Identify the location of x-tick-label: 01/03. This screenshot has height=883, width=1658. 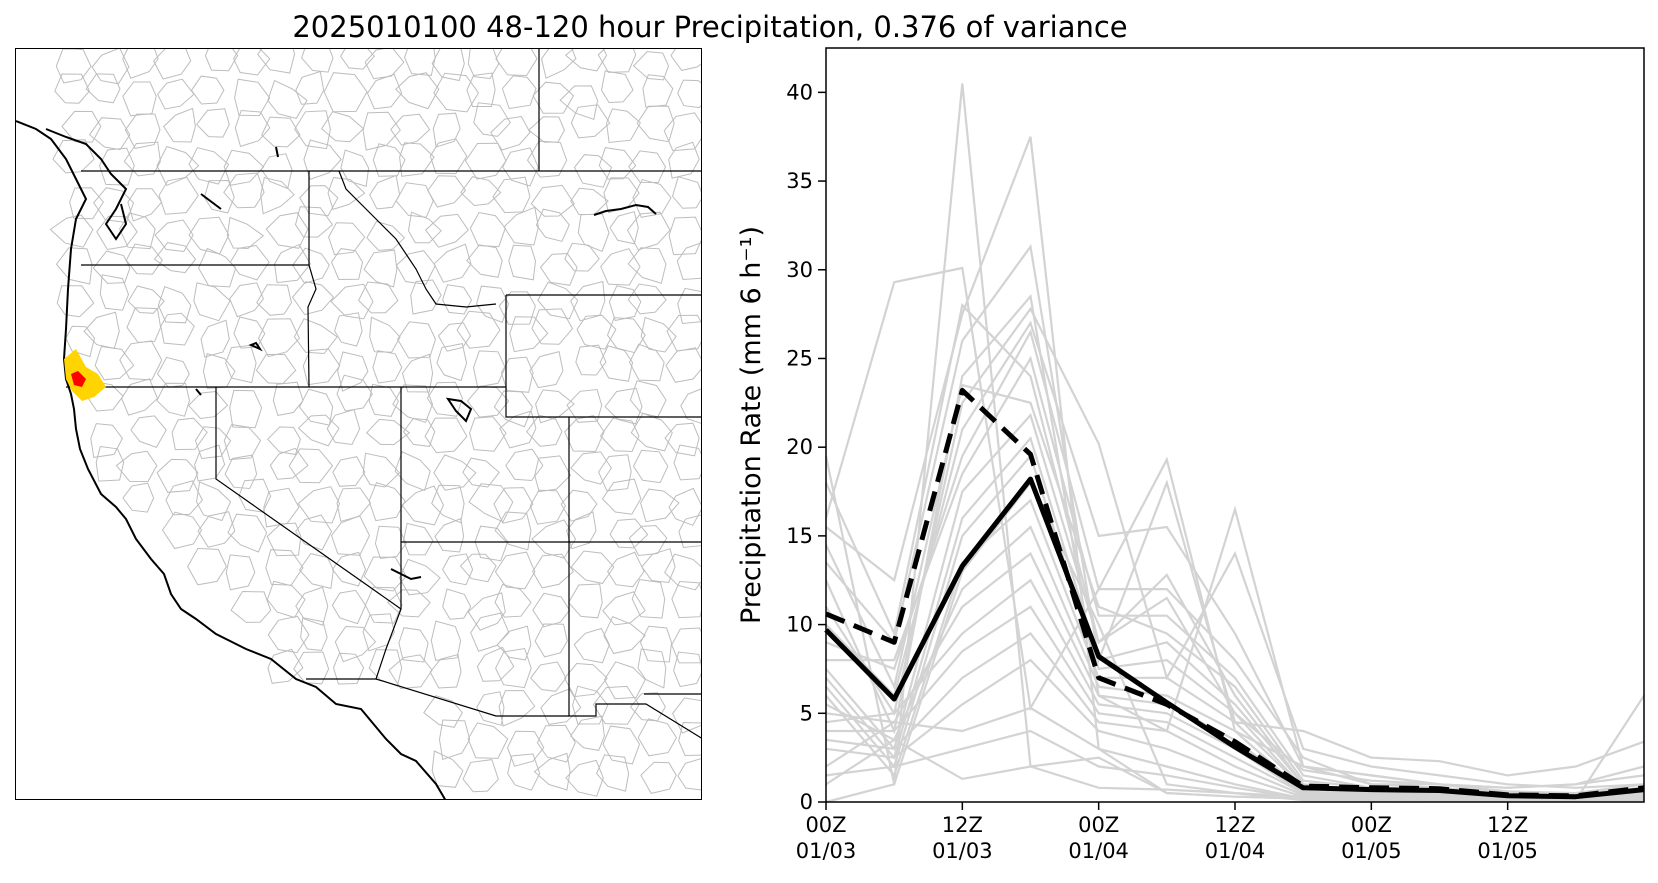
(826, 851).